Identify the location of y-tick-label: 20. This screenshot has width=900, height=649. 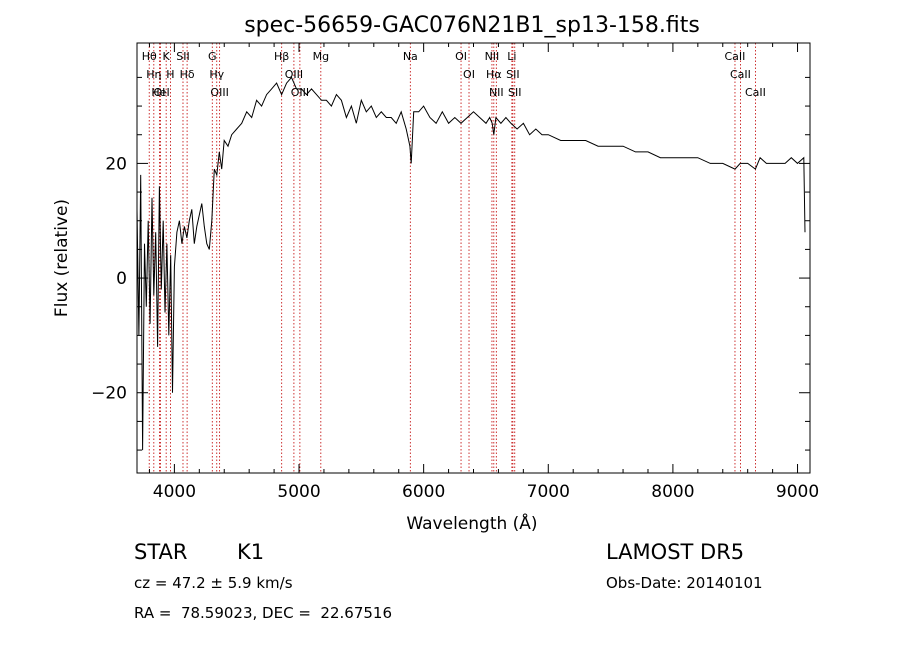
(116, 164).